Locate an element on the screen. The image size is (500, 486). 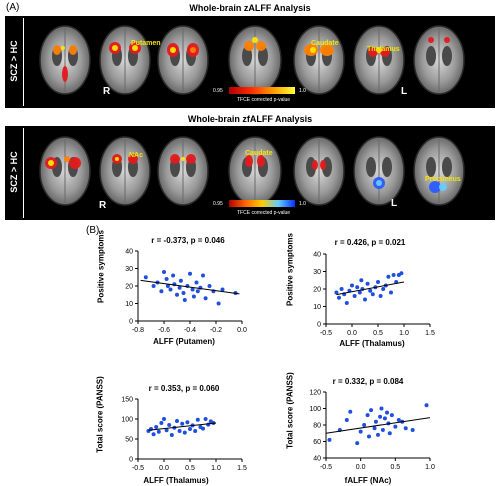
zfalff-group-label: SCZ > HC is located at coordinates (14, 172).